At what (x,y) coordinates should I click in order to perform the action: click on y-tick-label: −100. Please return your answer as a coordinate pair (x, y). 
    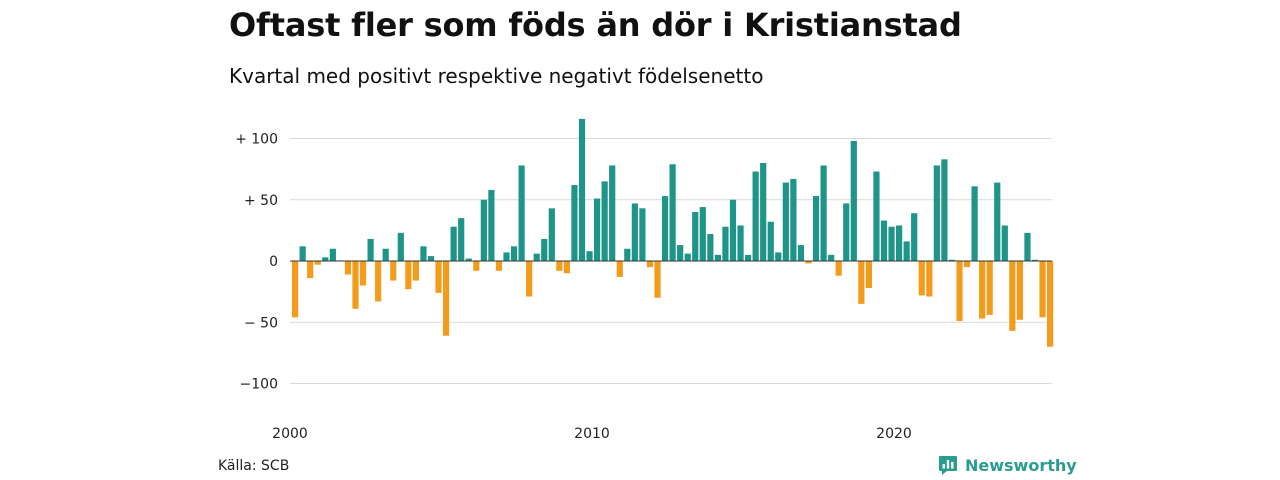
    Looking at the image, I should click on (259, 385).